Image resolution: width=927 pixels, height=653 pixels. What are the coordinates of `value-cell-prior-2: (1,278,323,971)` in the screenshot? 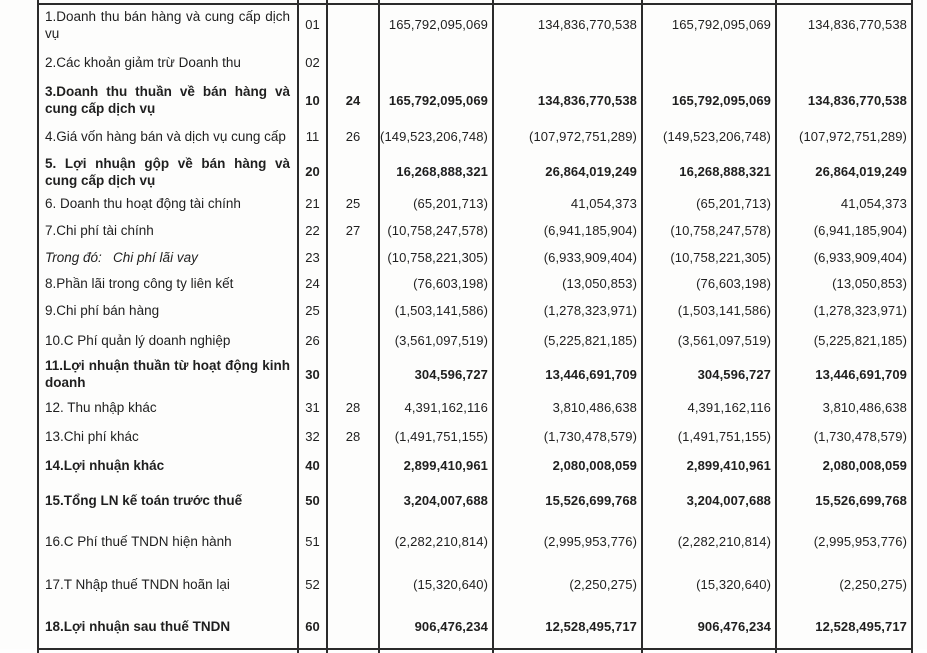 It's located at (845, 310).